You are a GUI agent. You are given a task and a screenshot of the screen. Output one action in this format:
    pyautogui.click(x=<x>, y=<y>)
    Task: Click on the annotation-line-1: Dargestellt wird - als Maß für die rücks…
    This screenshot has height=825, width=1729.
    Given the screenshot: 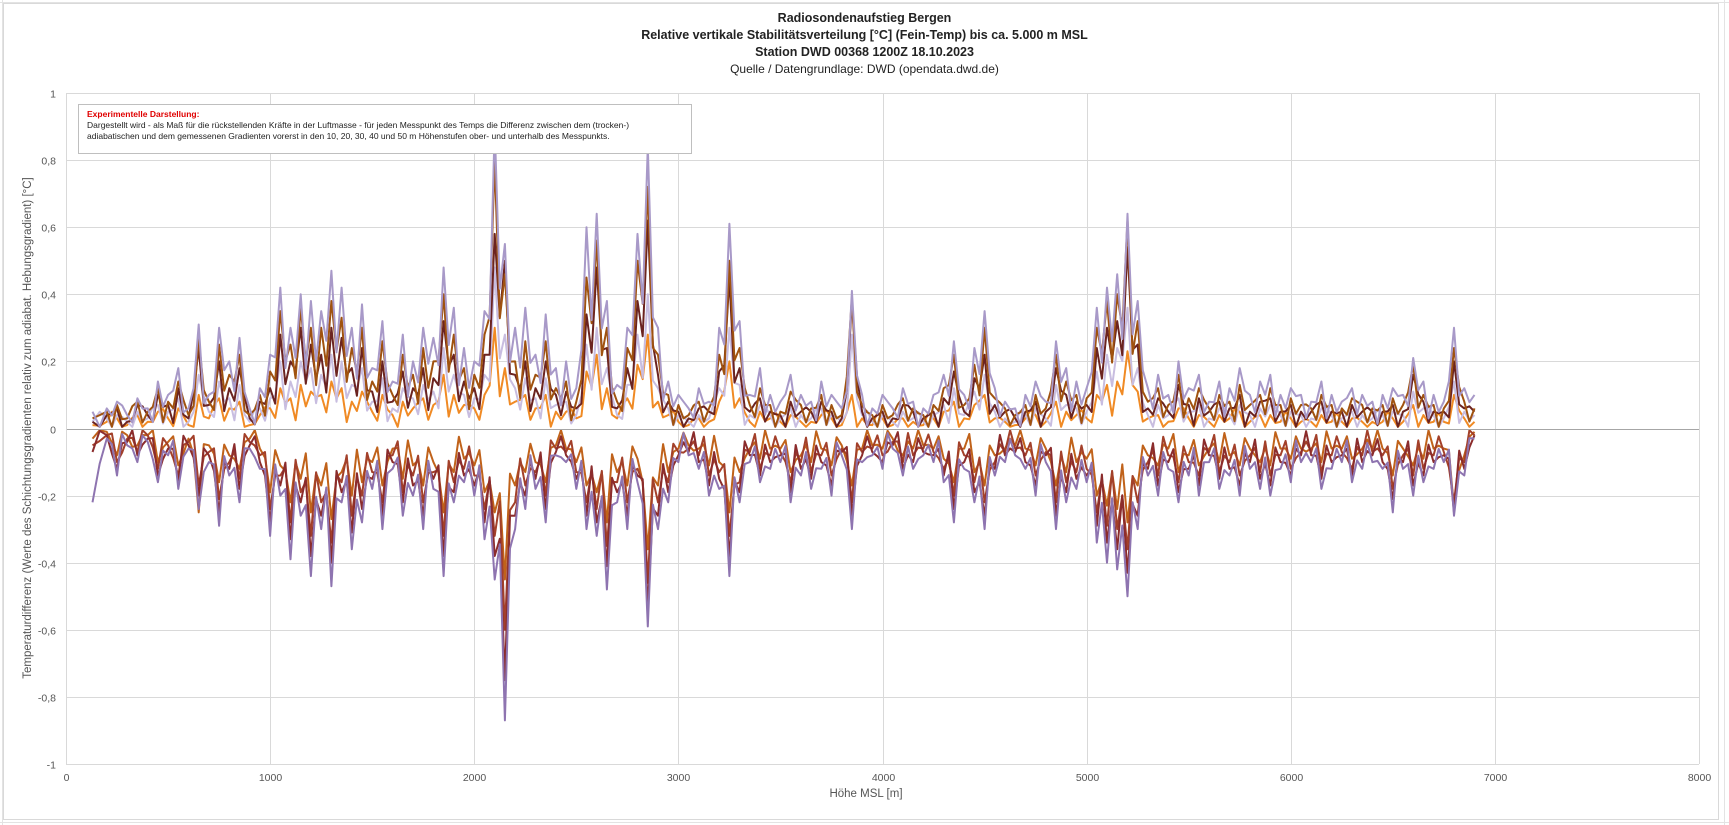 What is the action you would take?
    pyautogui.click(x=358, y=125)
    